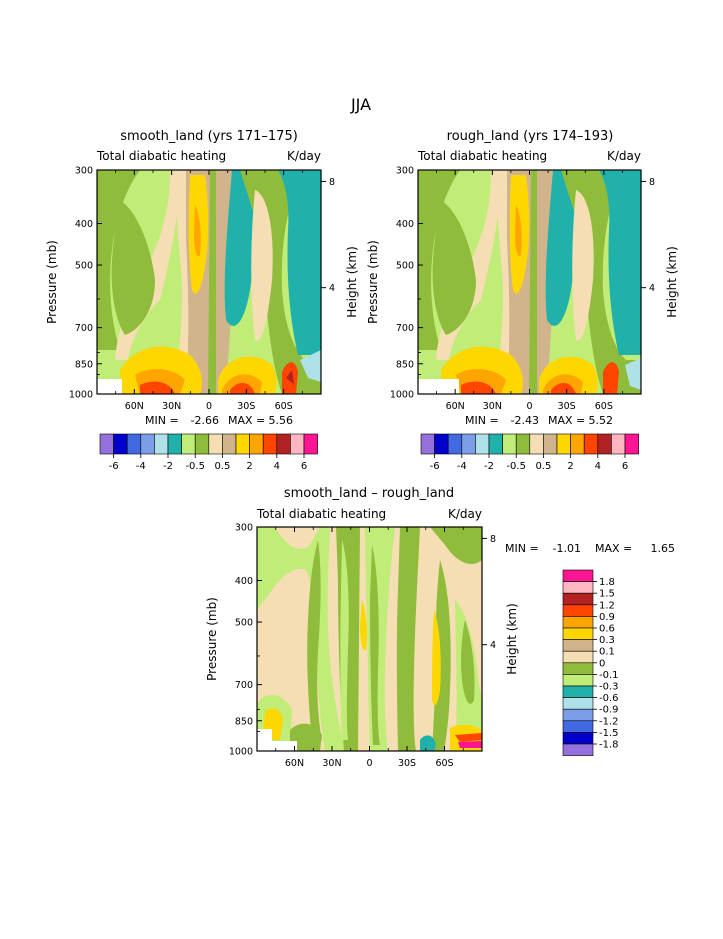  Describe the element at coordinates (512, 638) in the screenshot. I see `y2-axis-label: Height (km)` at that location.